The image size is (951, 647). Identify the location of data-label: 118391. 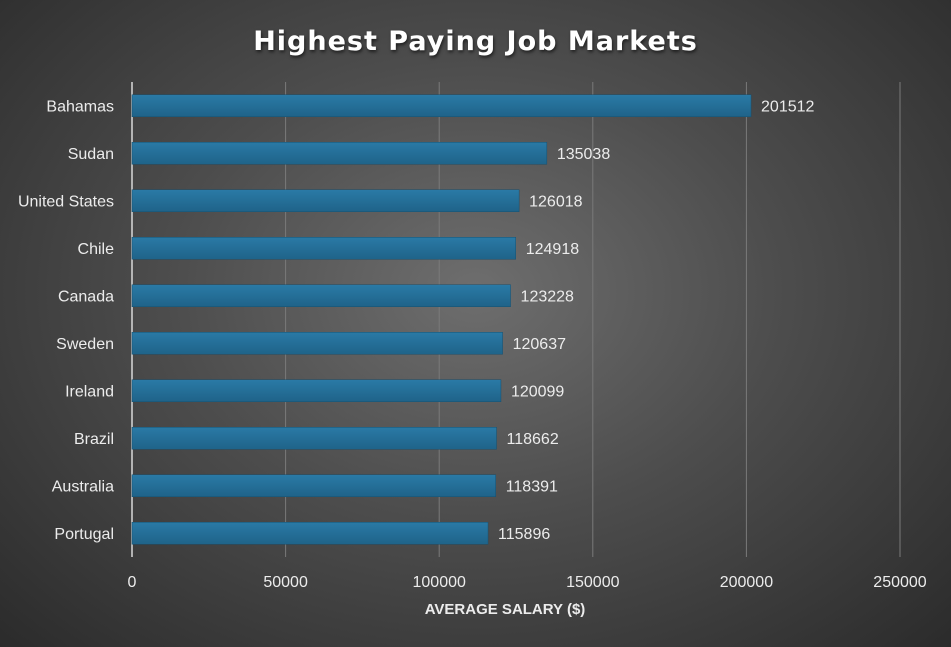
(532, 486).